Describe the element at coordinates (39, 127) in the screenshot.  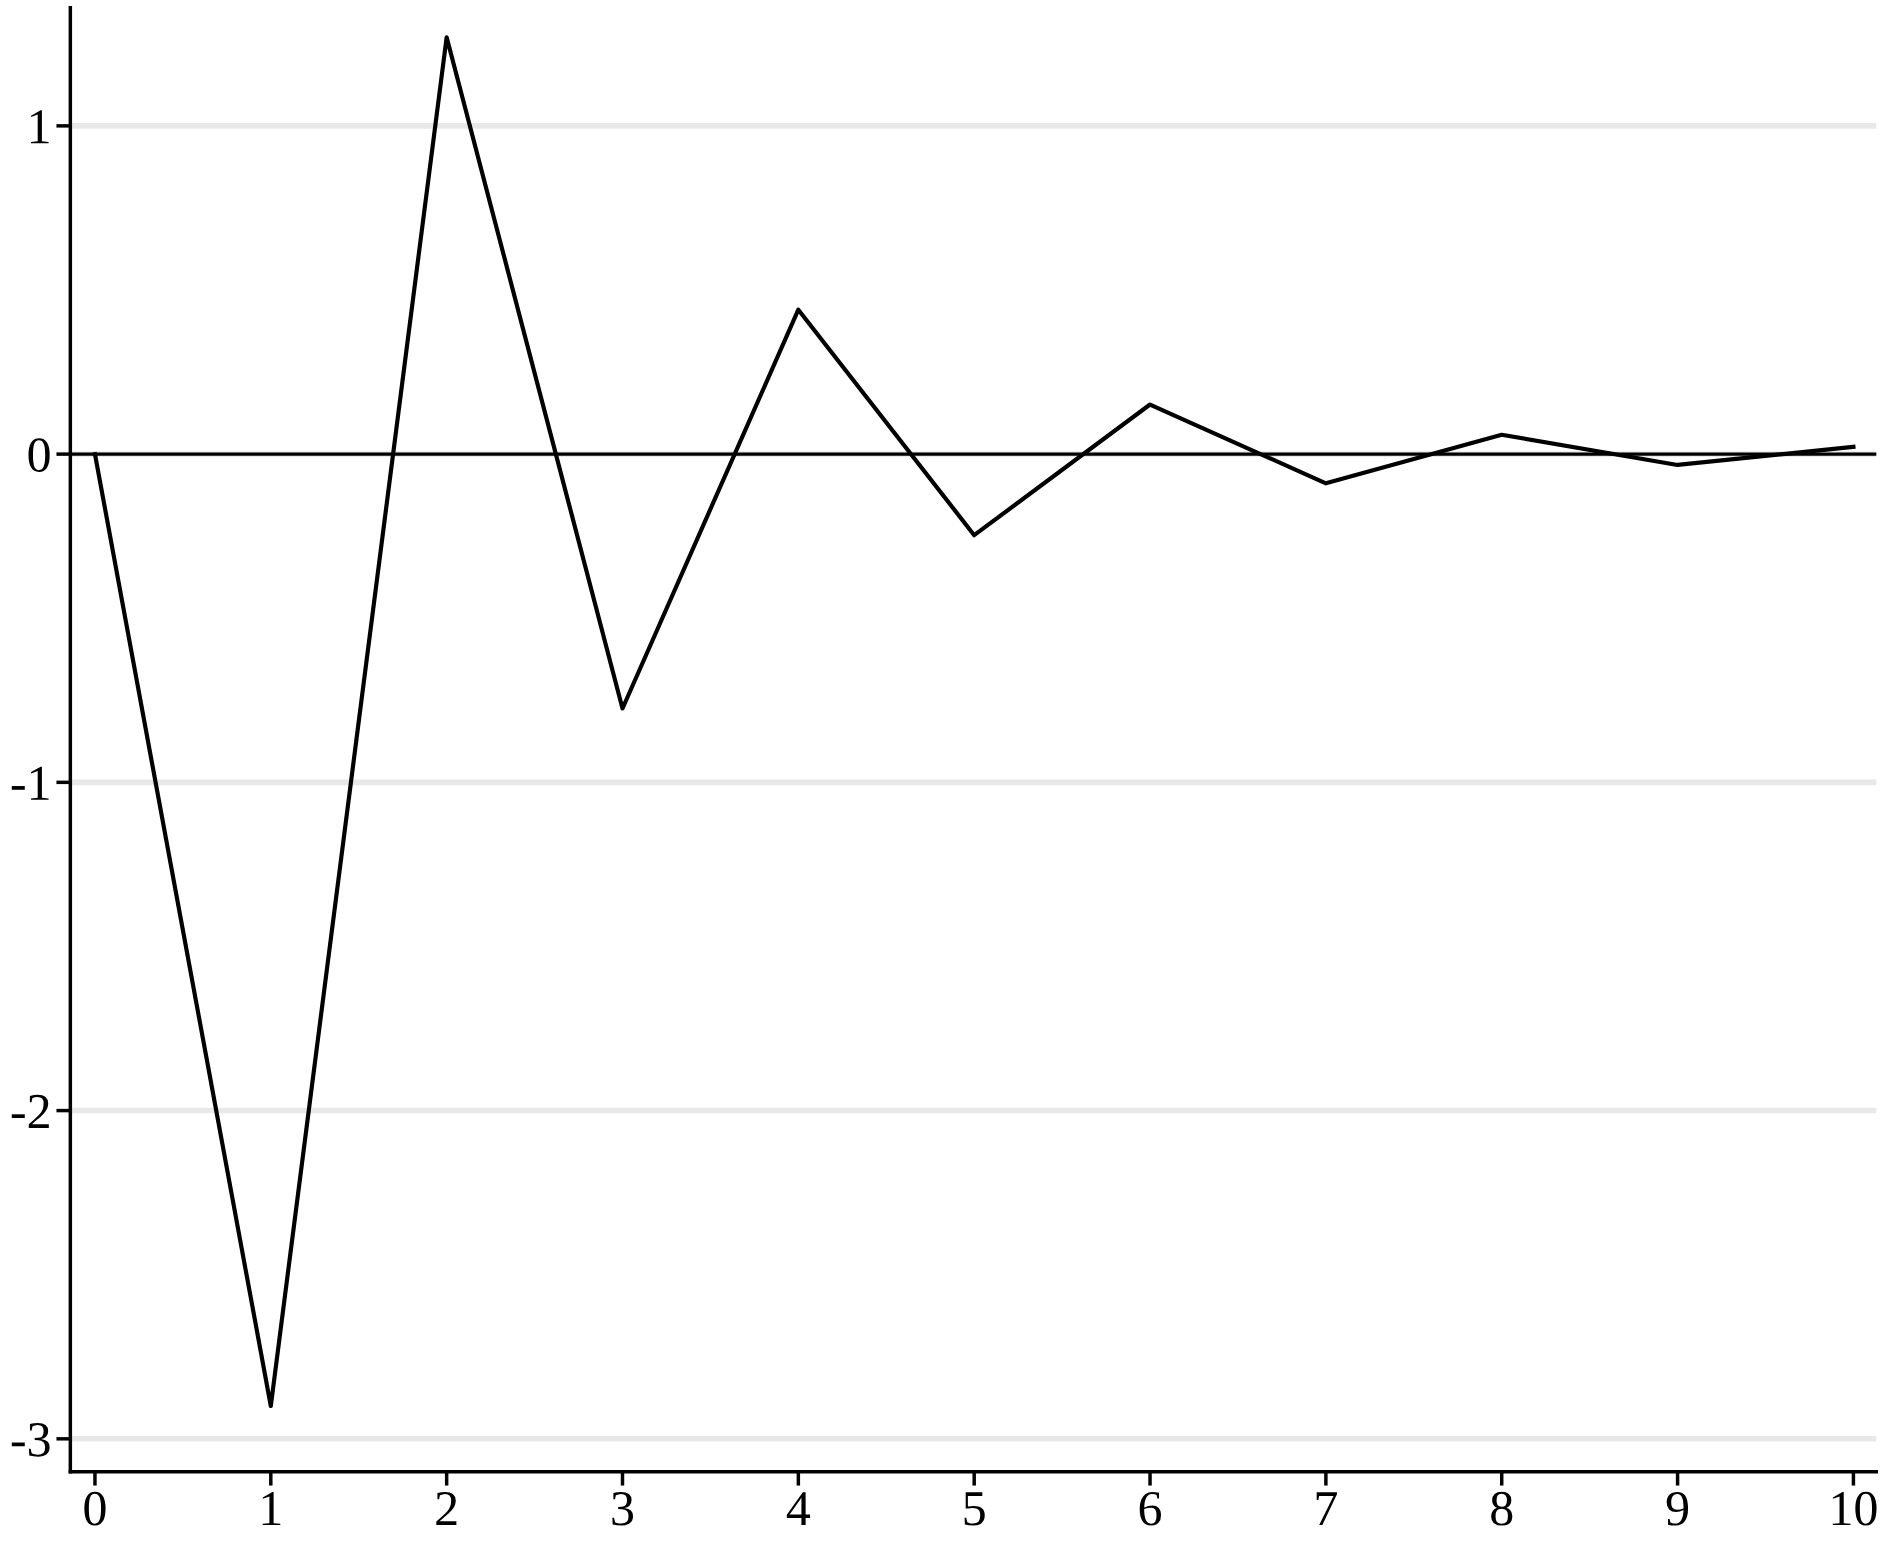
I see `y-tick-label: 1` at that location.